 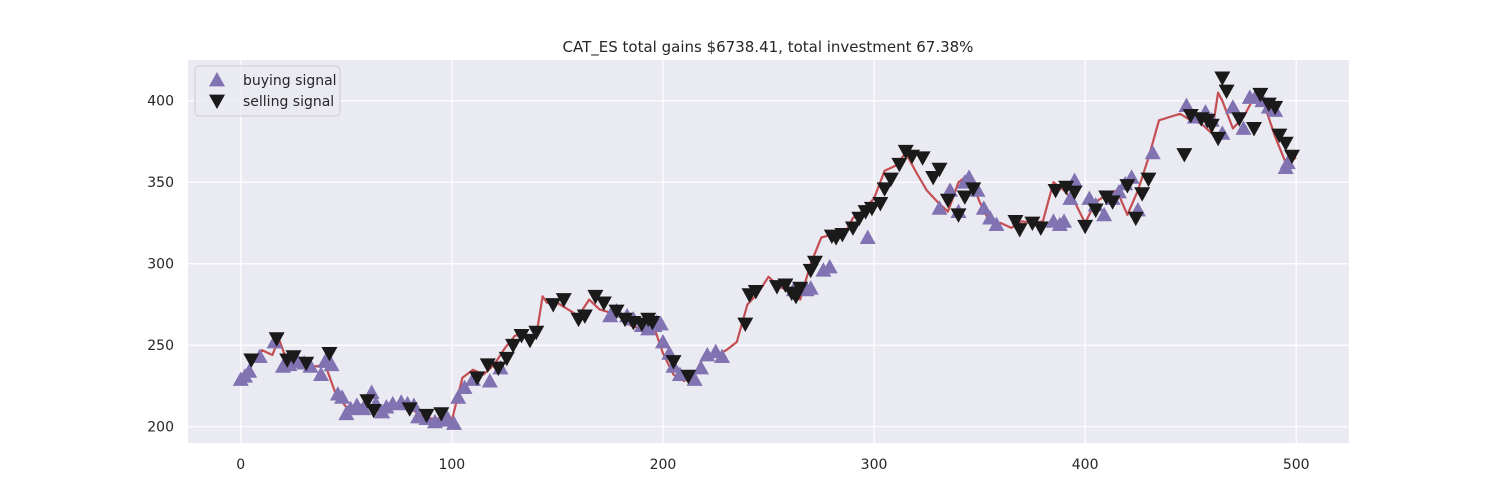 What do you see at coordinates (160, 183) in the screenshot?
I see `y-tick-label: 350` at bounding box center [160, 183].